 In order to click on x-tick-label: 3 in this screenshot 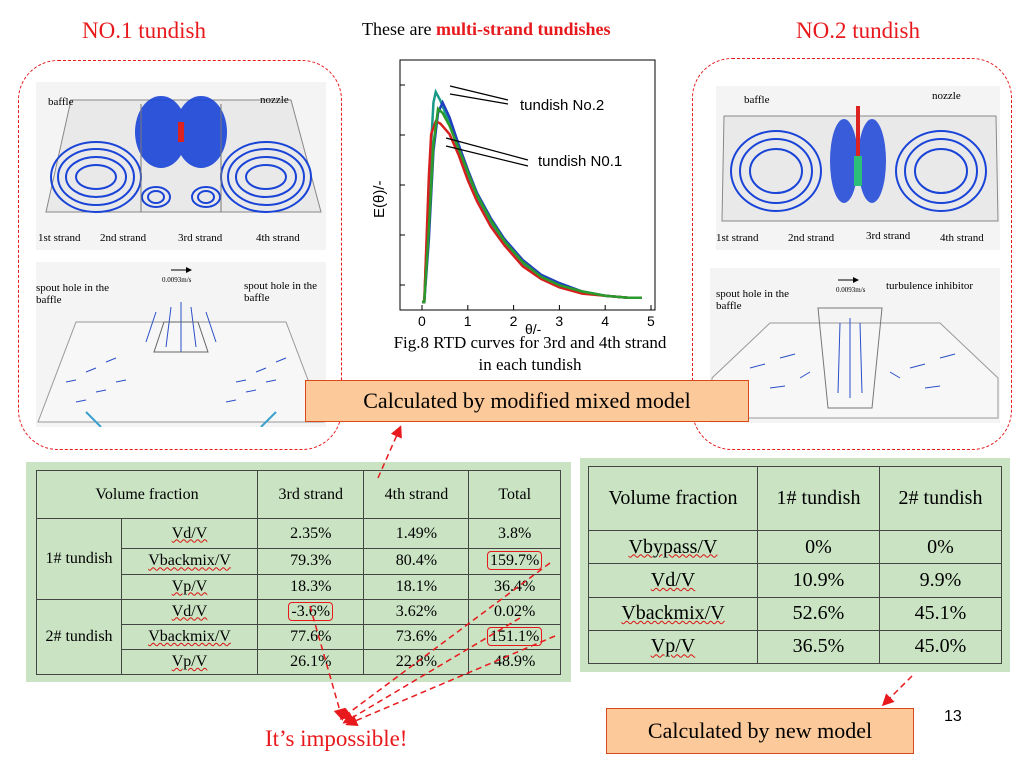, I will do `click(559, 321)`.